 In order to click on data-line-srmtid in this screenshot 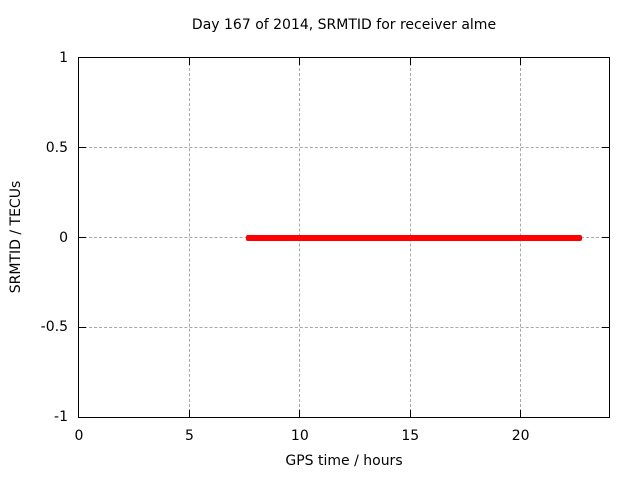, I will do `click(414, 237)`.